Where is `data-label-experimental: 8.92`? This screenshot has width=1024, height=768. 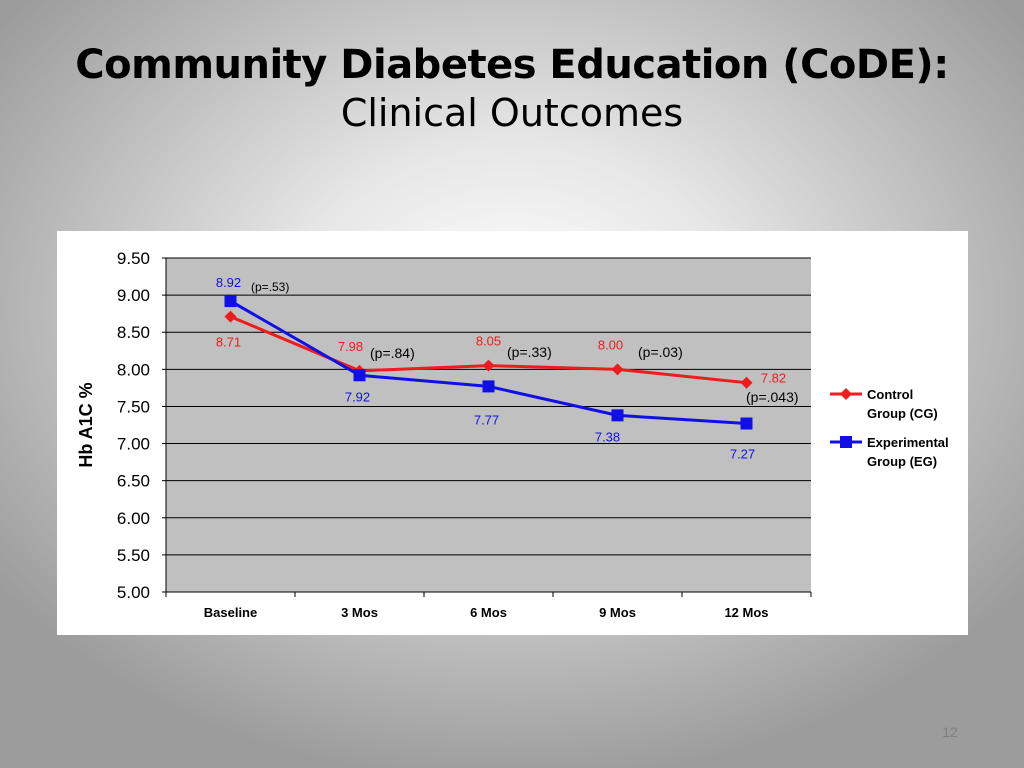 data-label-experimental: 8.92 is located at coordinates (228, 282).